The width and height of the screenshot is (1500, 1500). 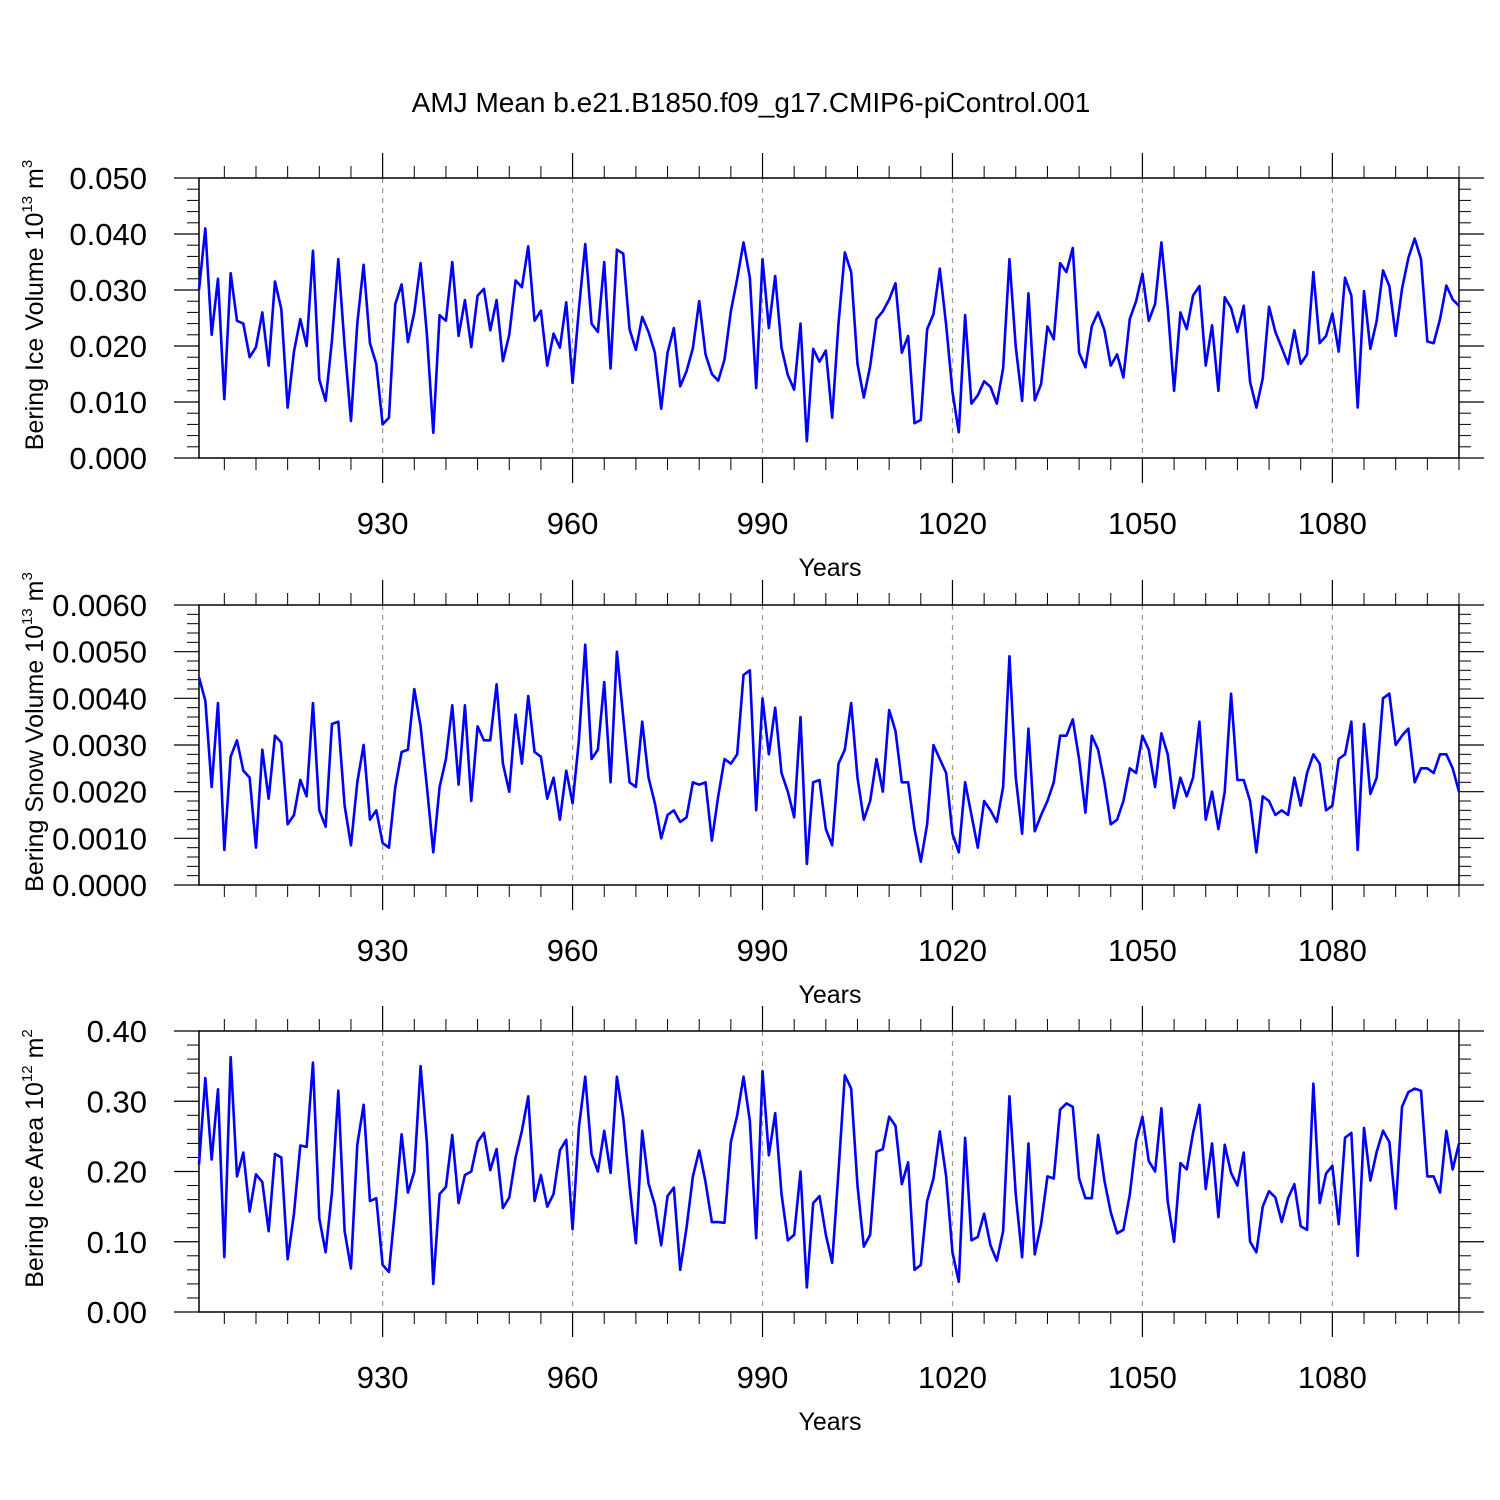 I want to click on y-tick-label: 0.050, so click(x=108, y=178).